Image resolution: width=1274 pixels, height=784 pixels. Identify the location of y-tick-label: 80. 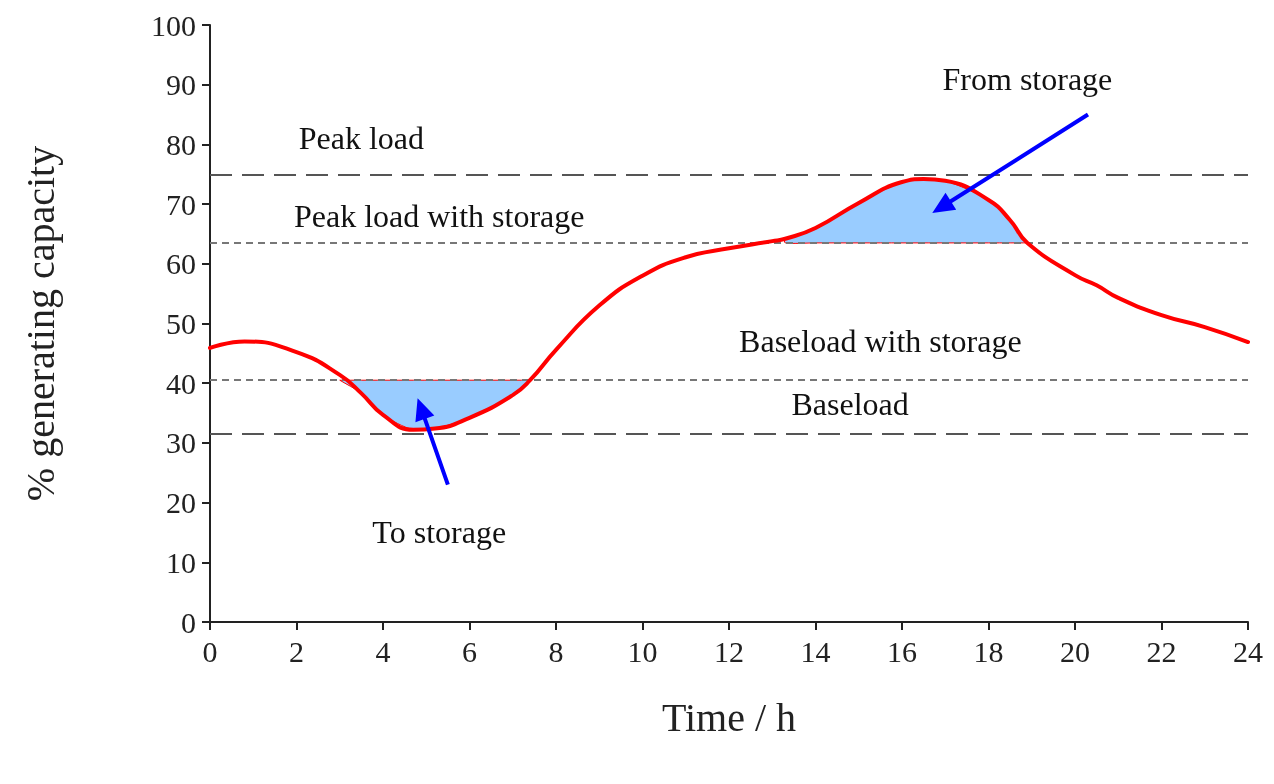
(181, 144).